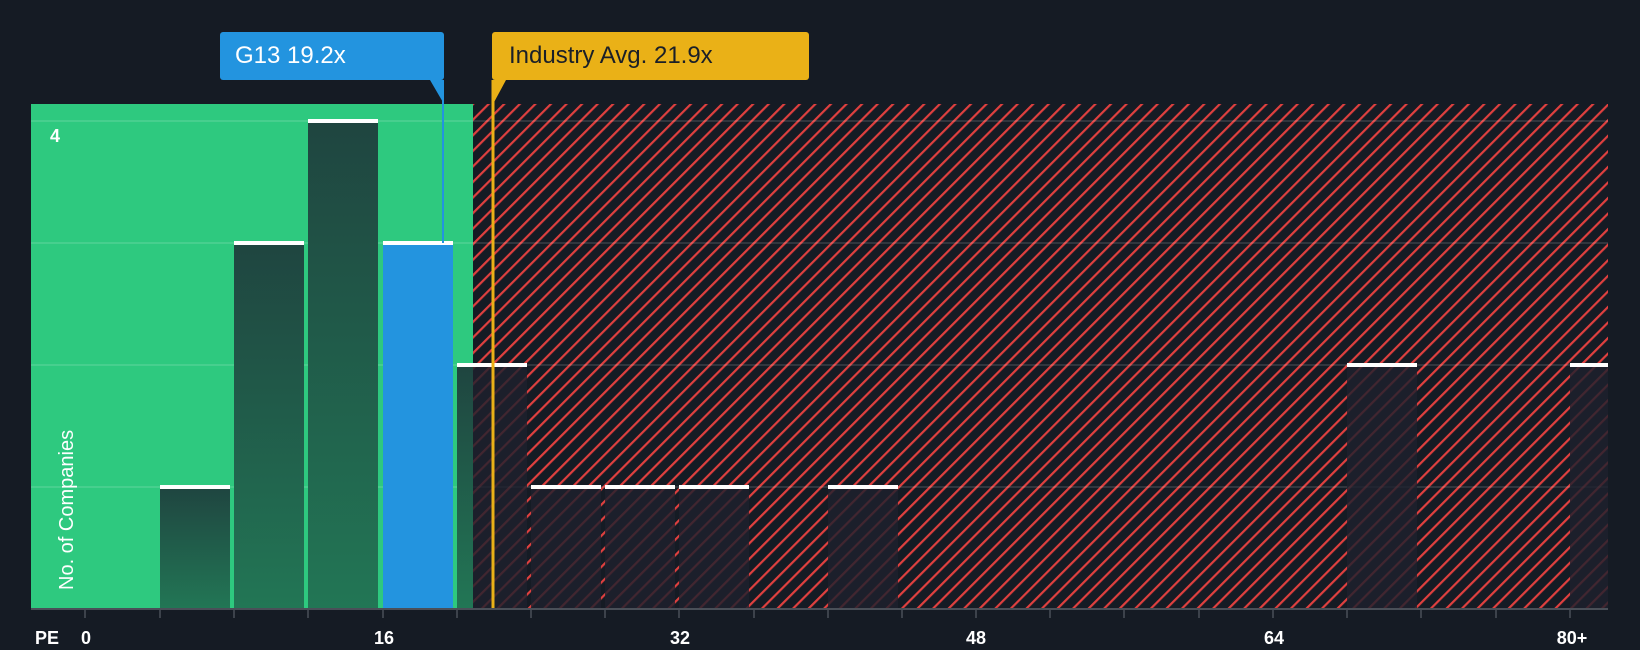 This screenshot has height=650, width=1640. Describe the element at coordinates (680, 638) in the screenshot. I see `x-tick-32: 32` at that location.